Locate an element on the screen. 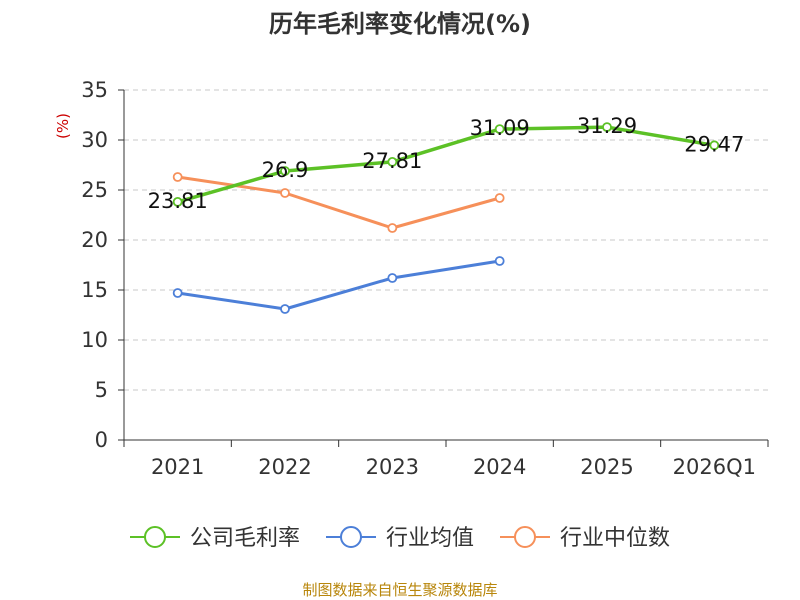  legend-item: 行业均值 is located at coordinates (400, 538).